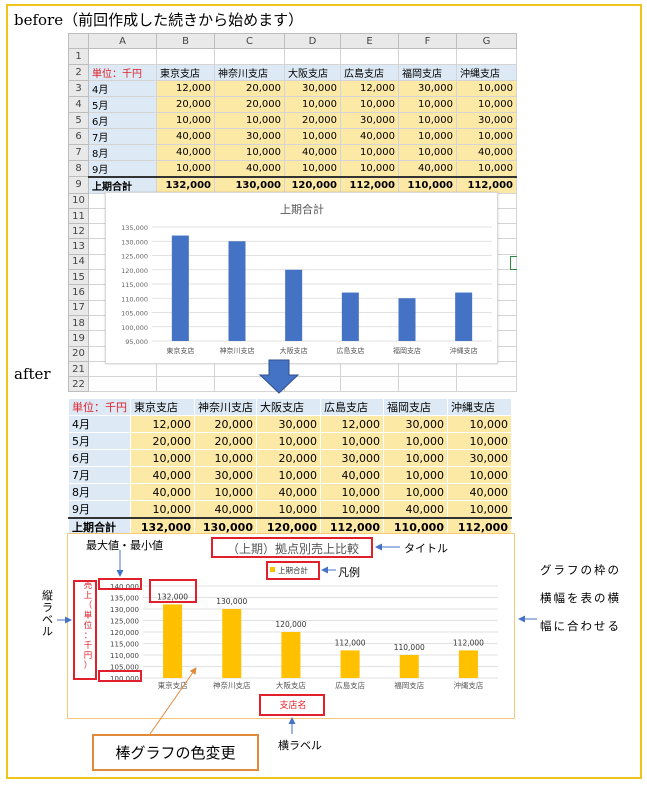 This screenshot has width=647, height=785. I want to click on row-number: 13, so click(78, 246).